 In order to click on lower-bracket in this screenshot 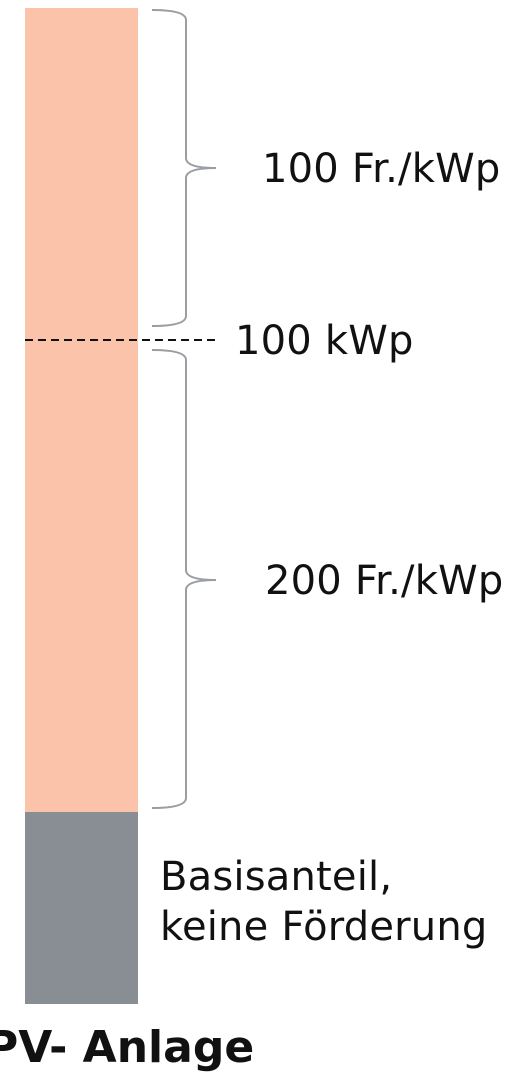, I will do `click(184, 579)`.